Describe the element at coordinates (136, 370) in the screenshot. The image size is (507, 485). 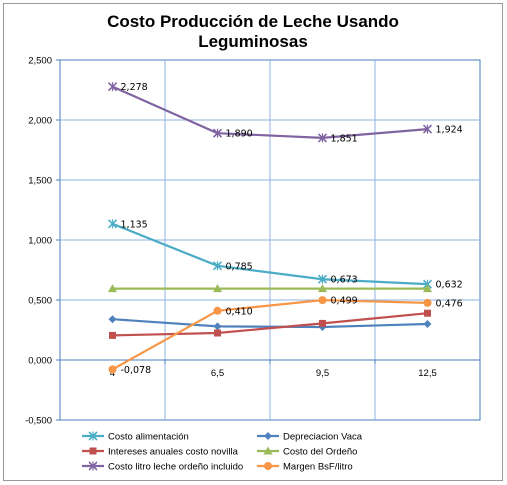
I see `data-label: -0,078` at that location.